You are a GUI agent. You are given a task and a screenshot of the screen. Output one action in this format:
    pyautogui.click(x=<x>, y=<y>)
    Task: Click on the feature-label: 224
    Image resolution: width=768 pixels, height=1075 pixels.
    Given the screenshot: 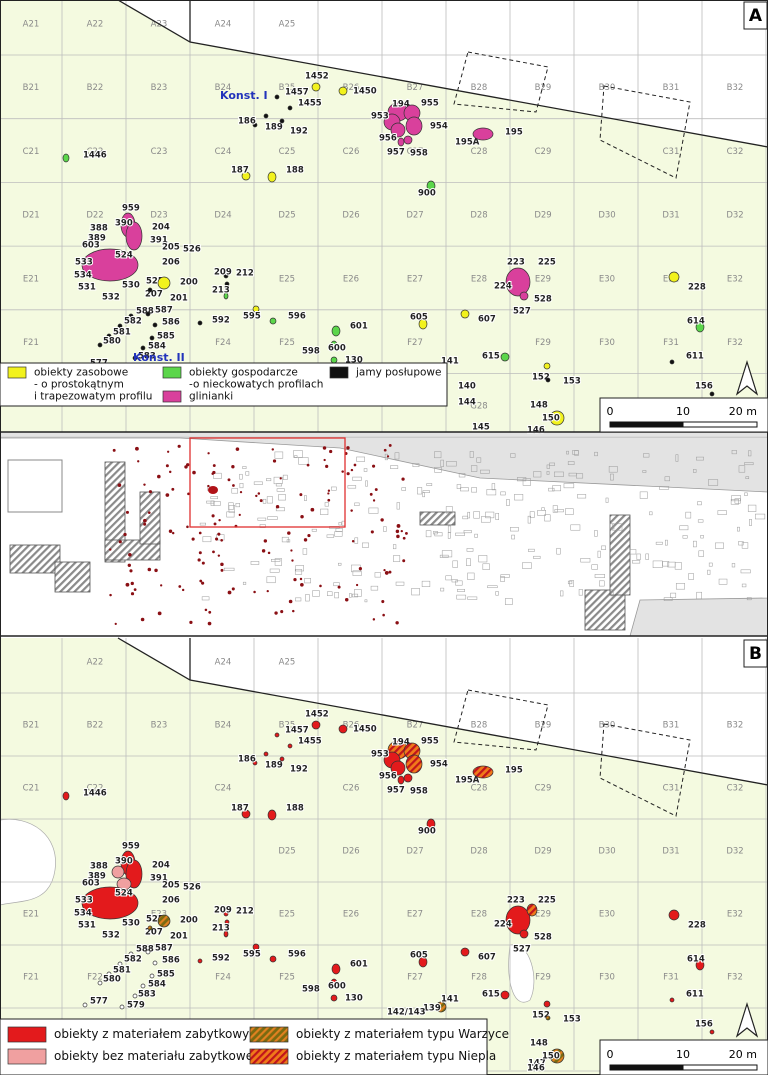 What is the action you would take?
    pyautogui.click(x=503, y=287)
    